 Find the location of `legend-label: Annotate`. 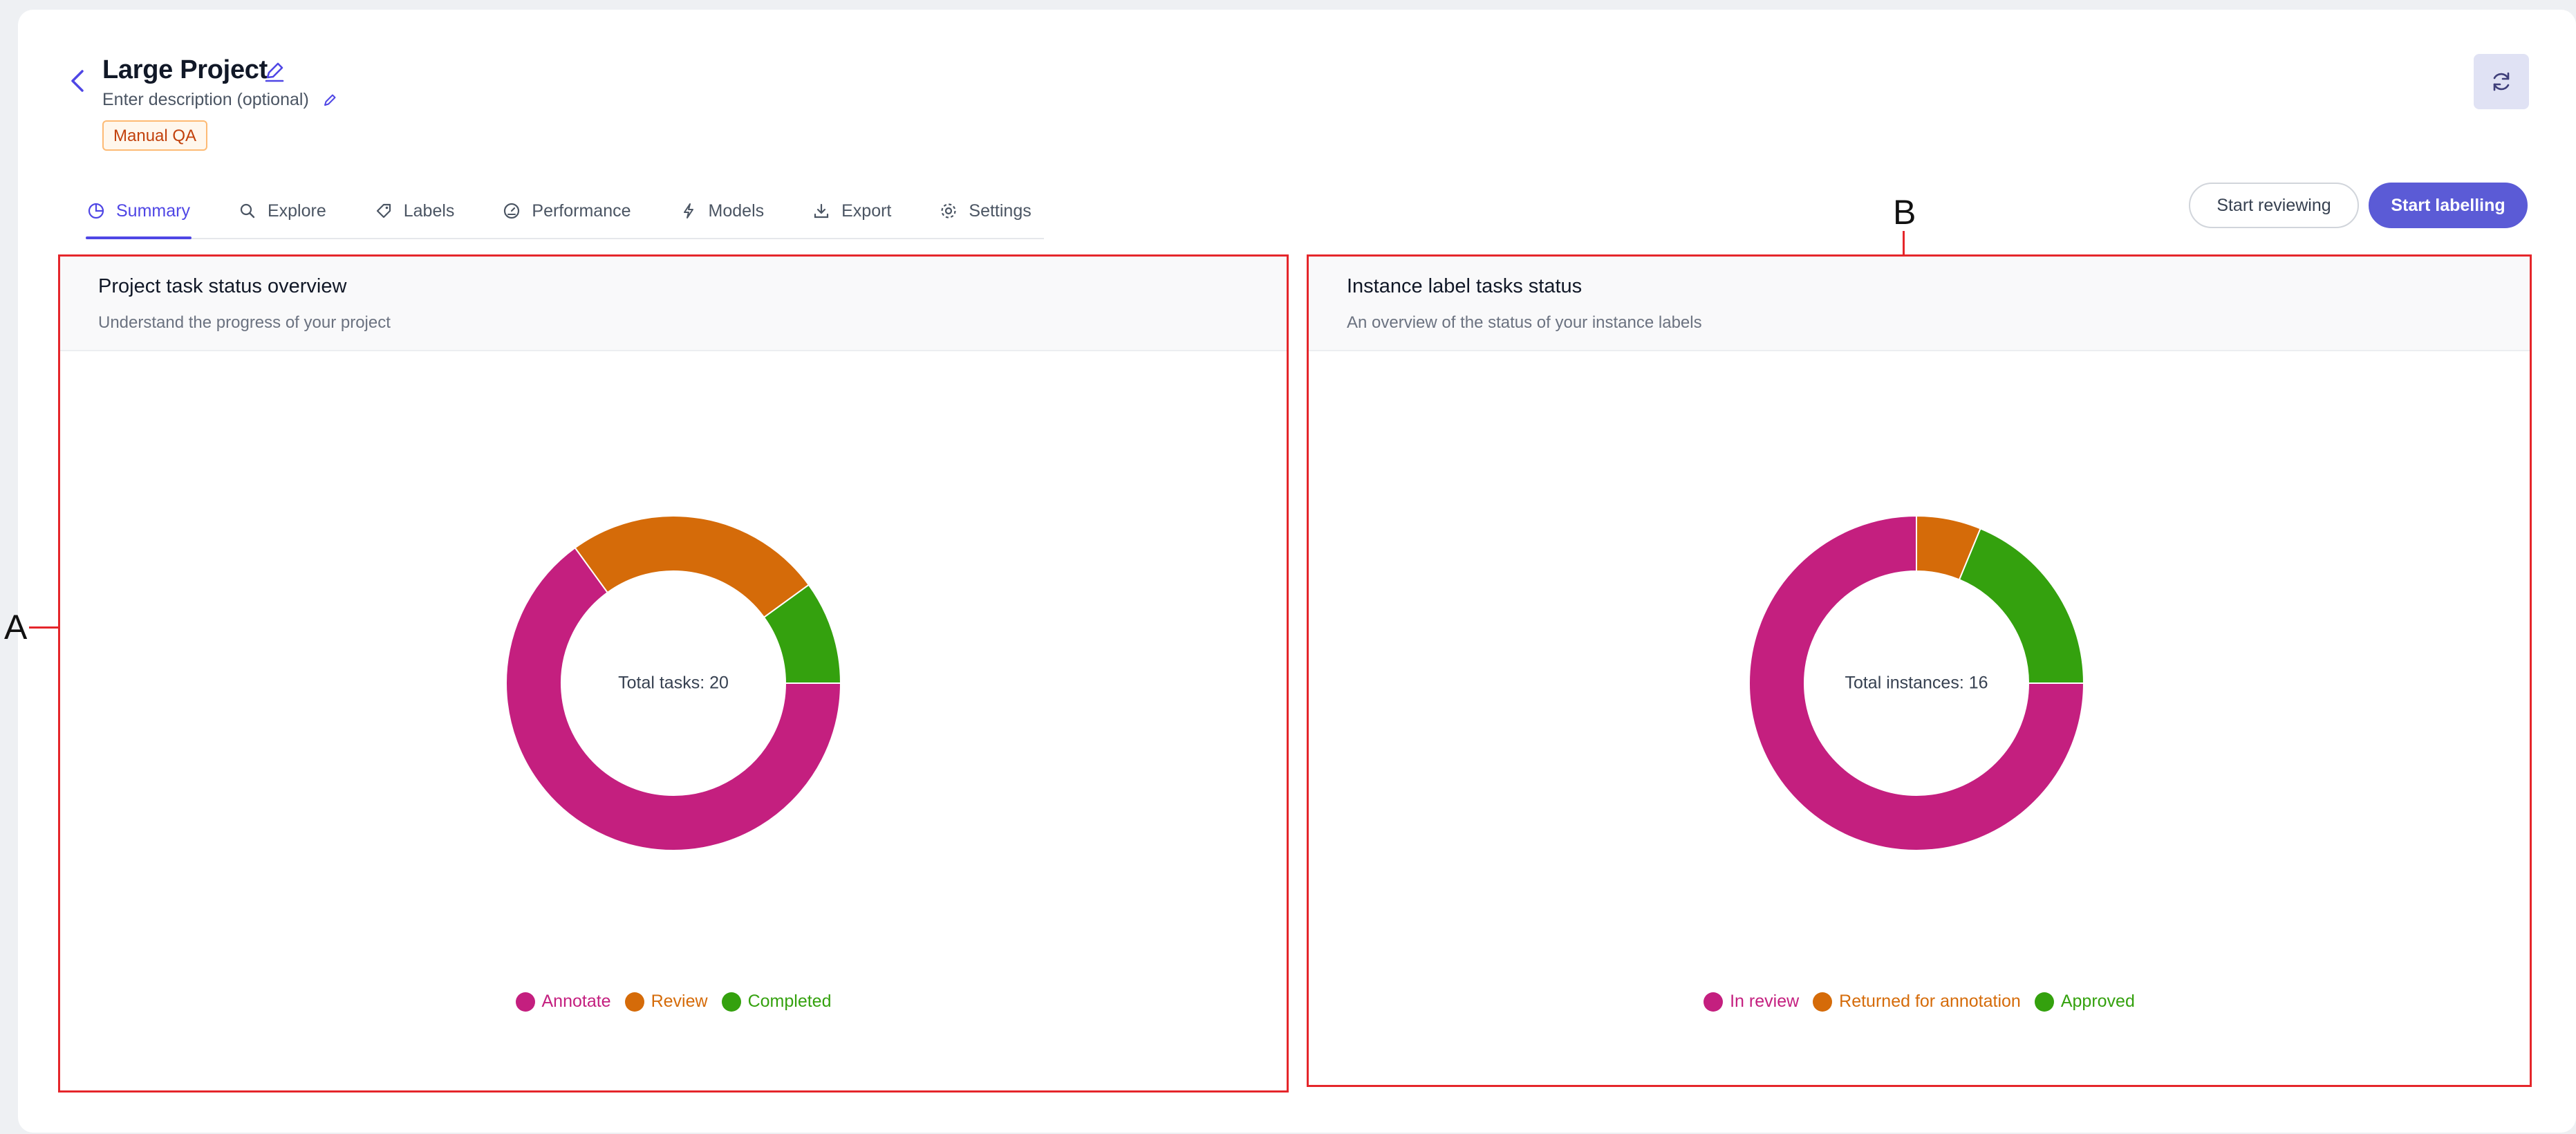

legend-label: Annotate is located at coordinates (576, 1001).